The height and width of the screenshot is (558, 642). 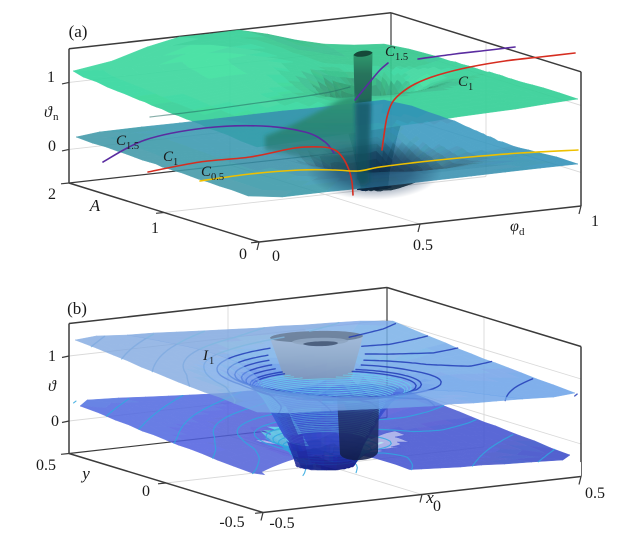 What do you see at coordinates (52, 194) in the screenshot?
I see `svg-text: 2` at bounding box center [52, 194].